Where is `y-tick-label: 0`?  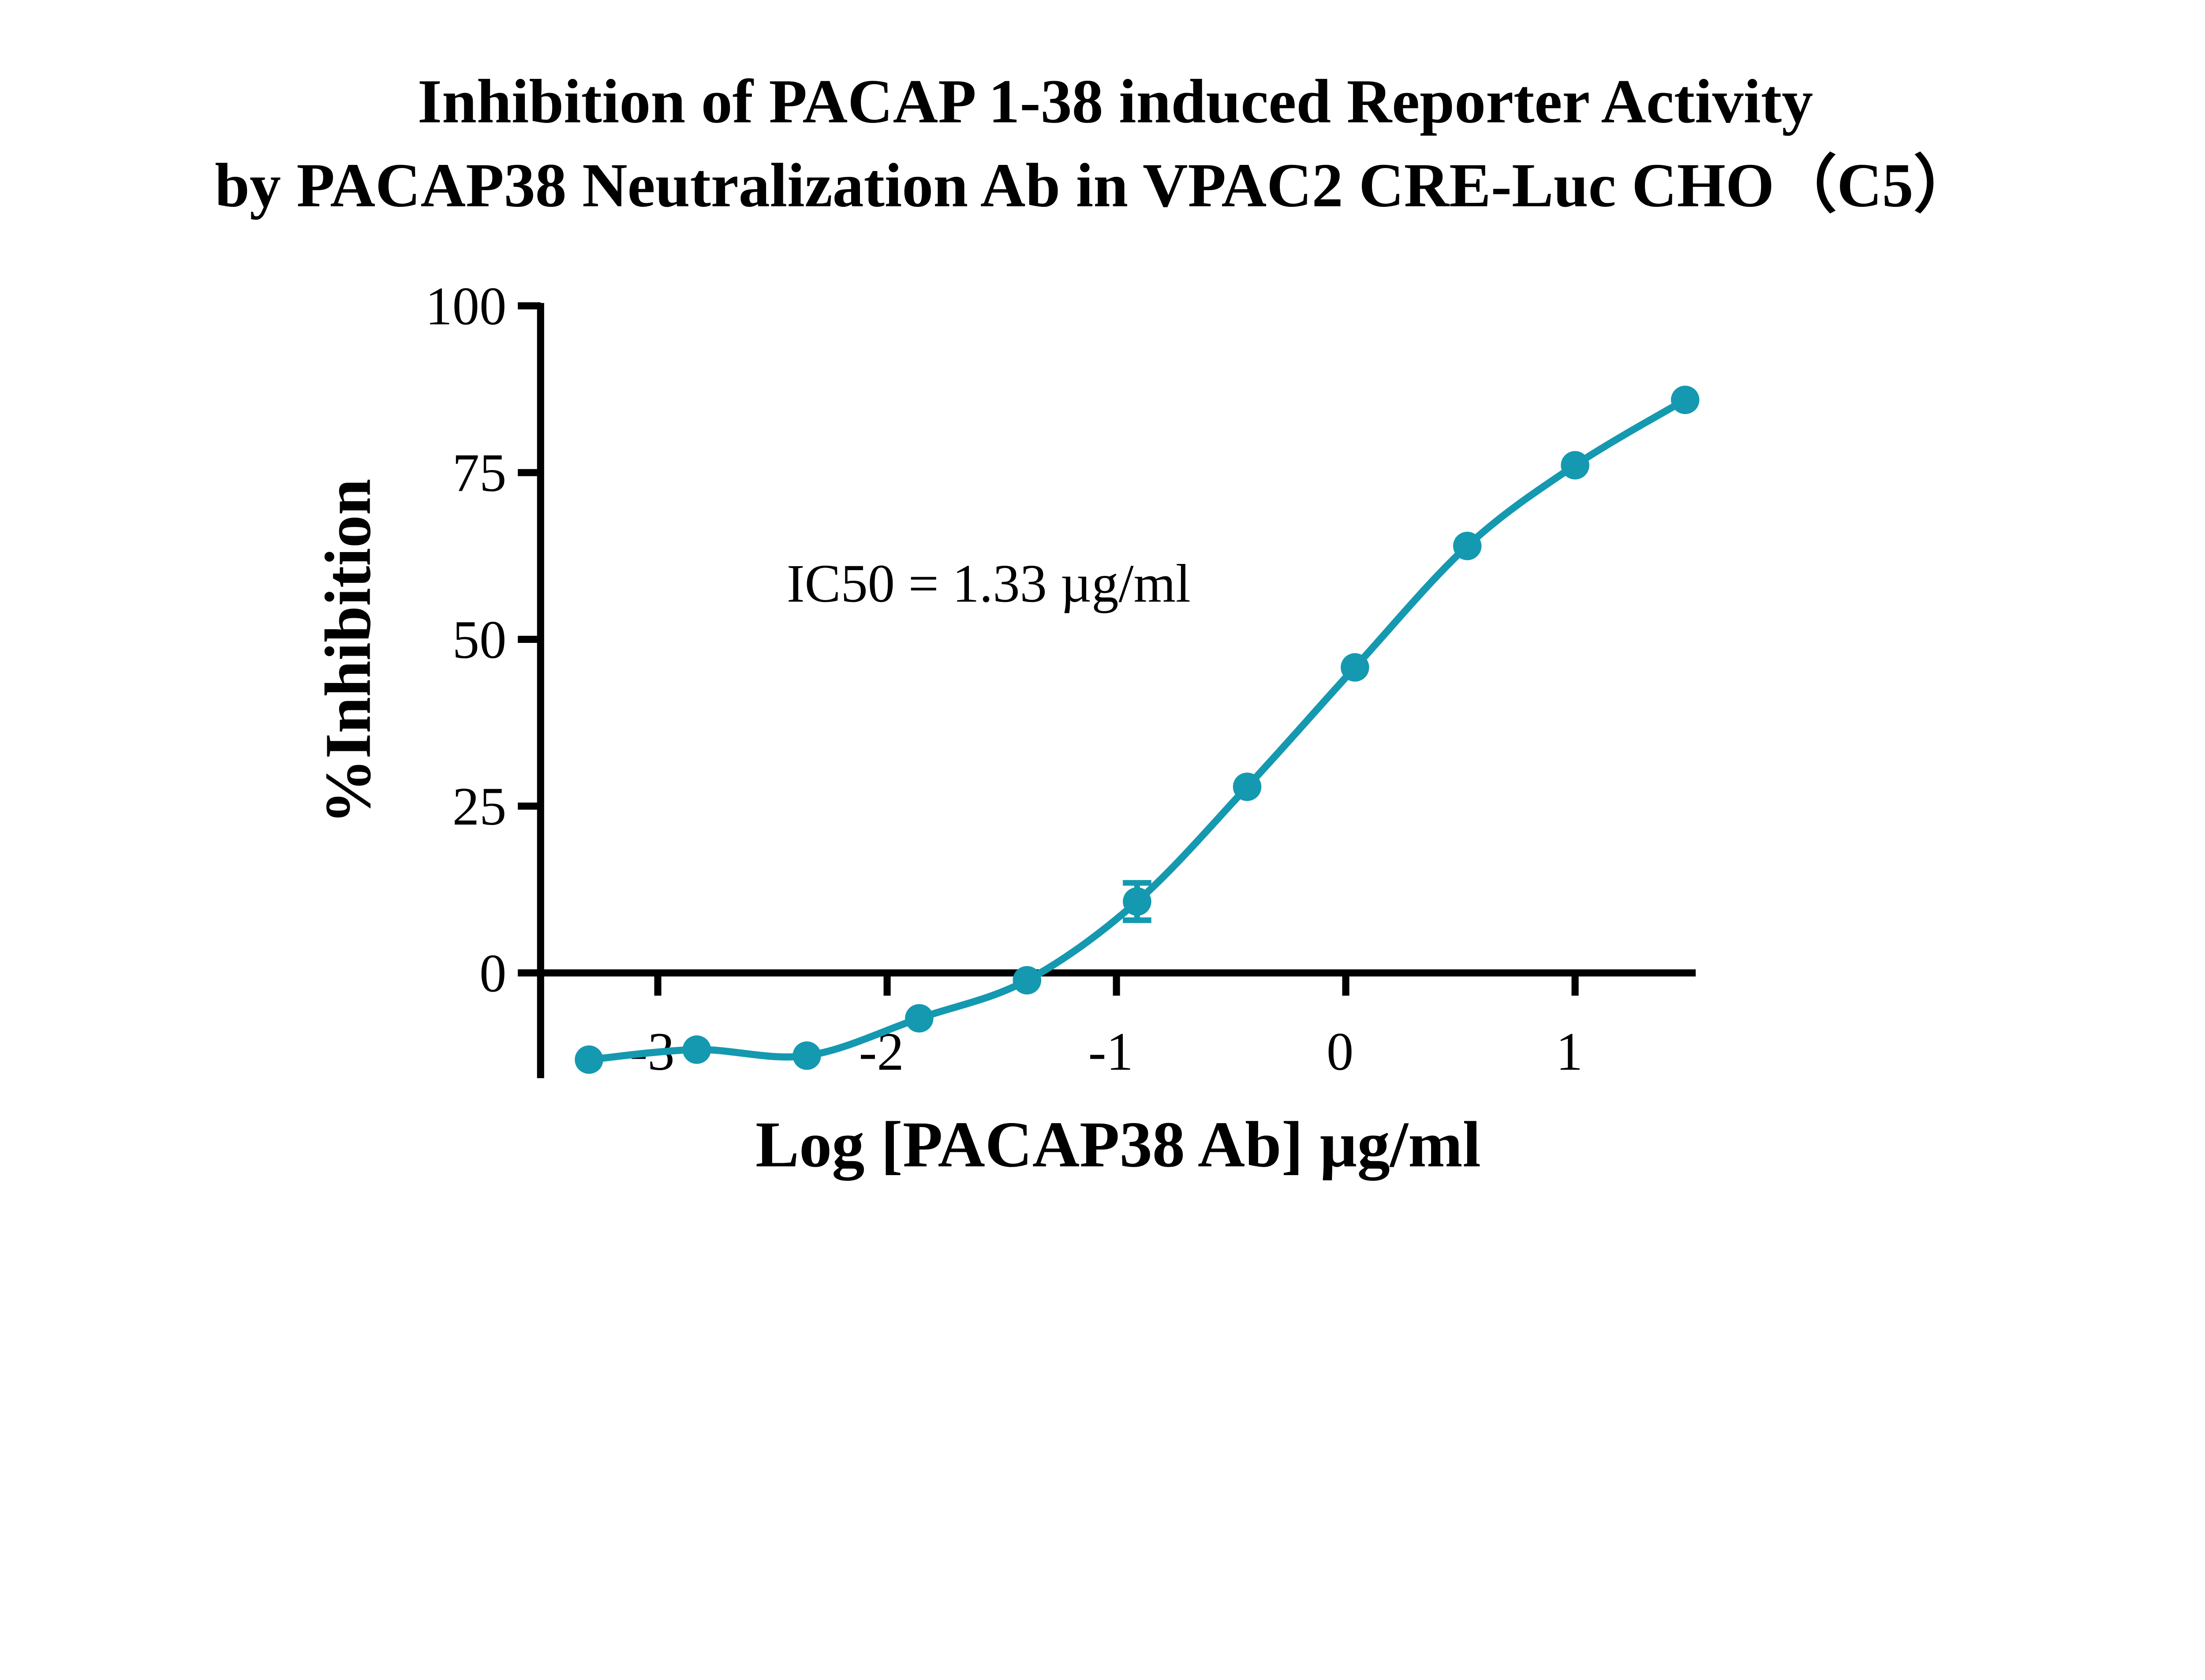
y-tick-label: 0 is located at coordinates (492, 973).